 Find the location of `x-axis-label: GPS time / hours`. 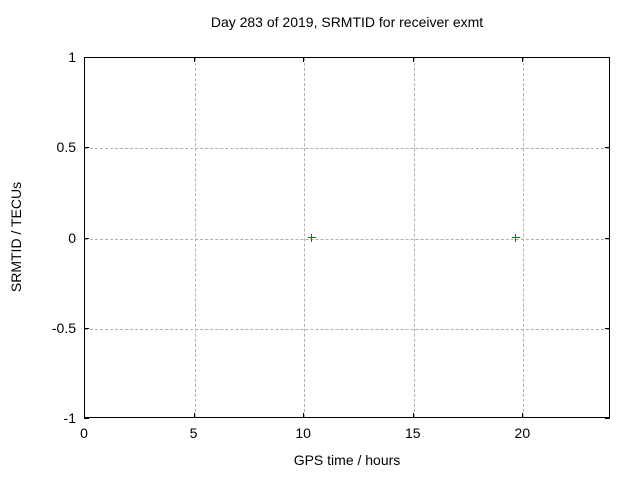

x-axis-label: GPS time / hours is located at coordinates (347, 460).